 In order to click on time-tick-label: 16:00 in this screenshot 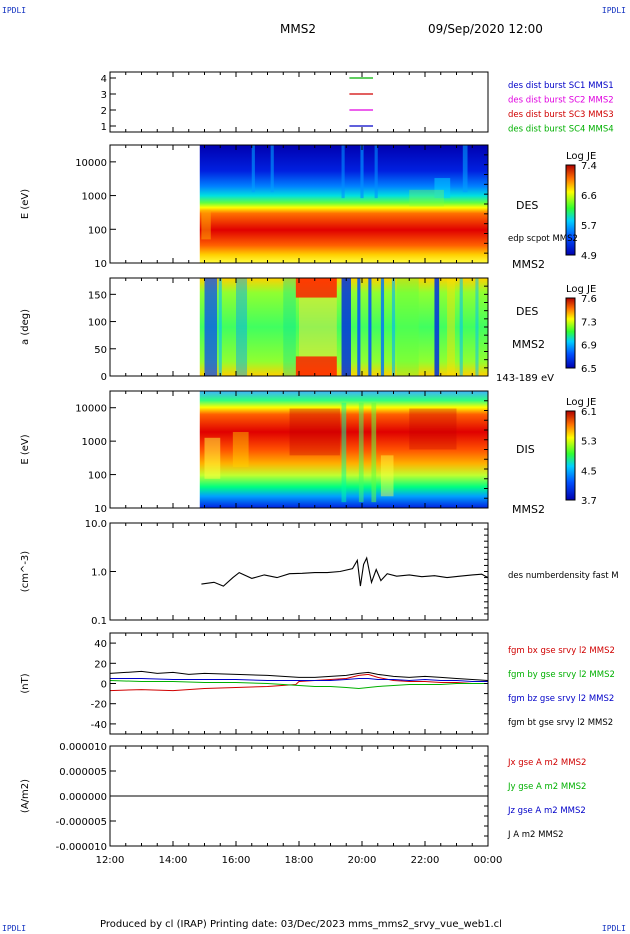, I will do `click(236, 860)`.